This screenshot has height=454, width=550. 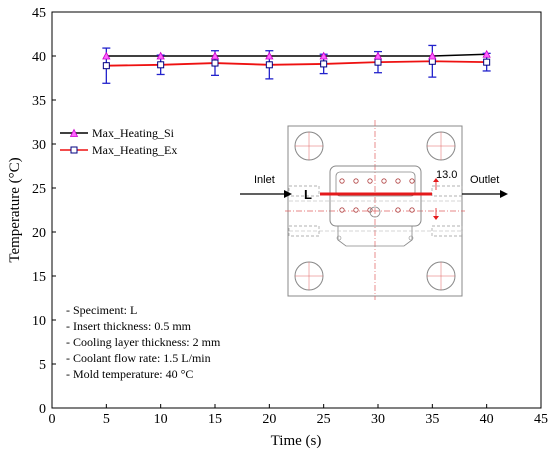 I want to click on x-axis: 0 5 10 15 20 25 30 35 40 45, so click(x=298, y=415).